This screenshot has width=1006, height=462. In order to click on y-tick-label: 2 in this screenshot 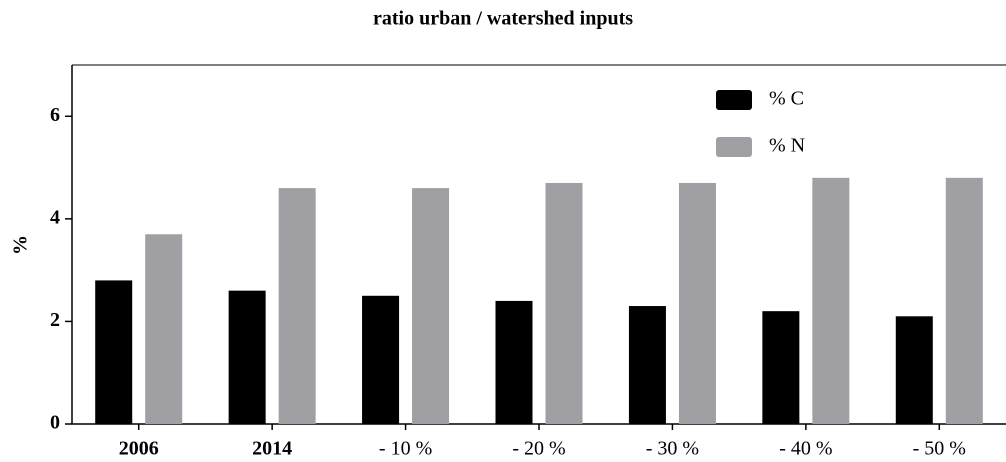, I will do `click(55, 320)`.